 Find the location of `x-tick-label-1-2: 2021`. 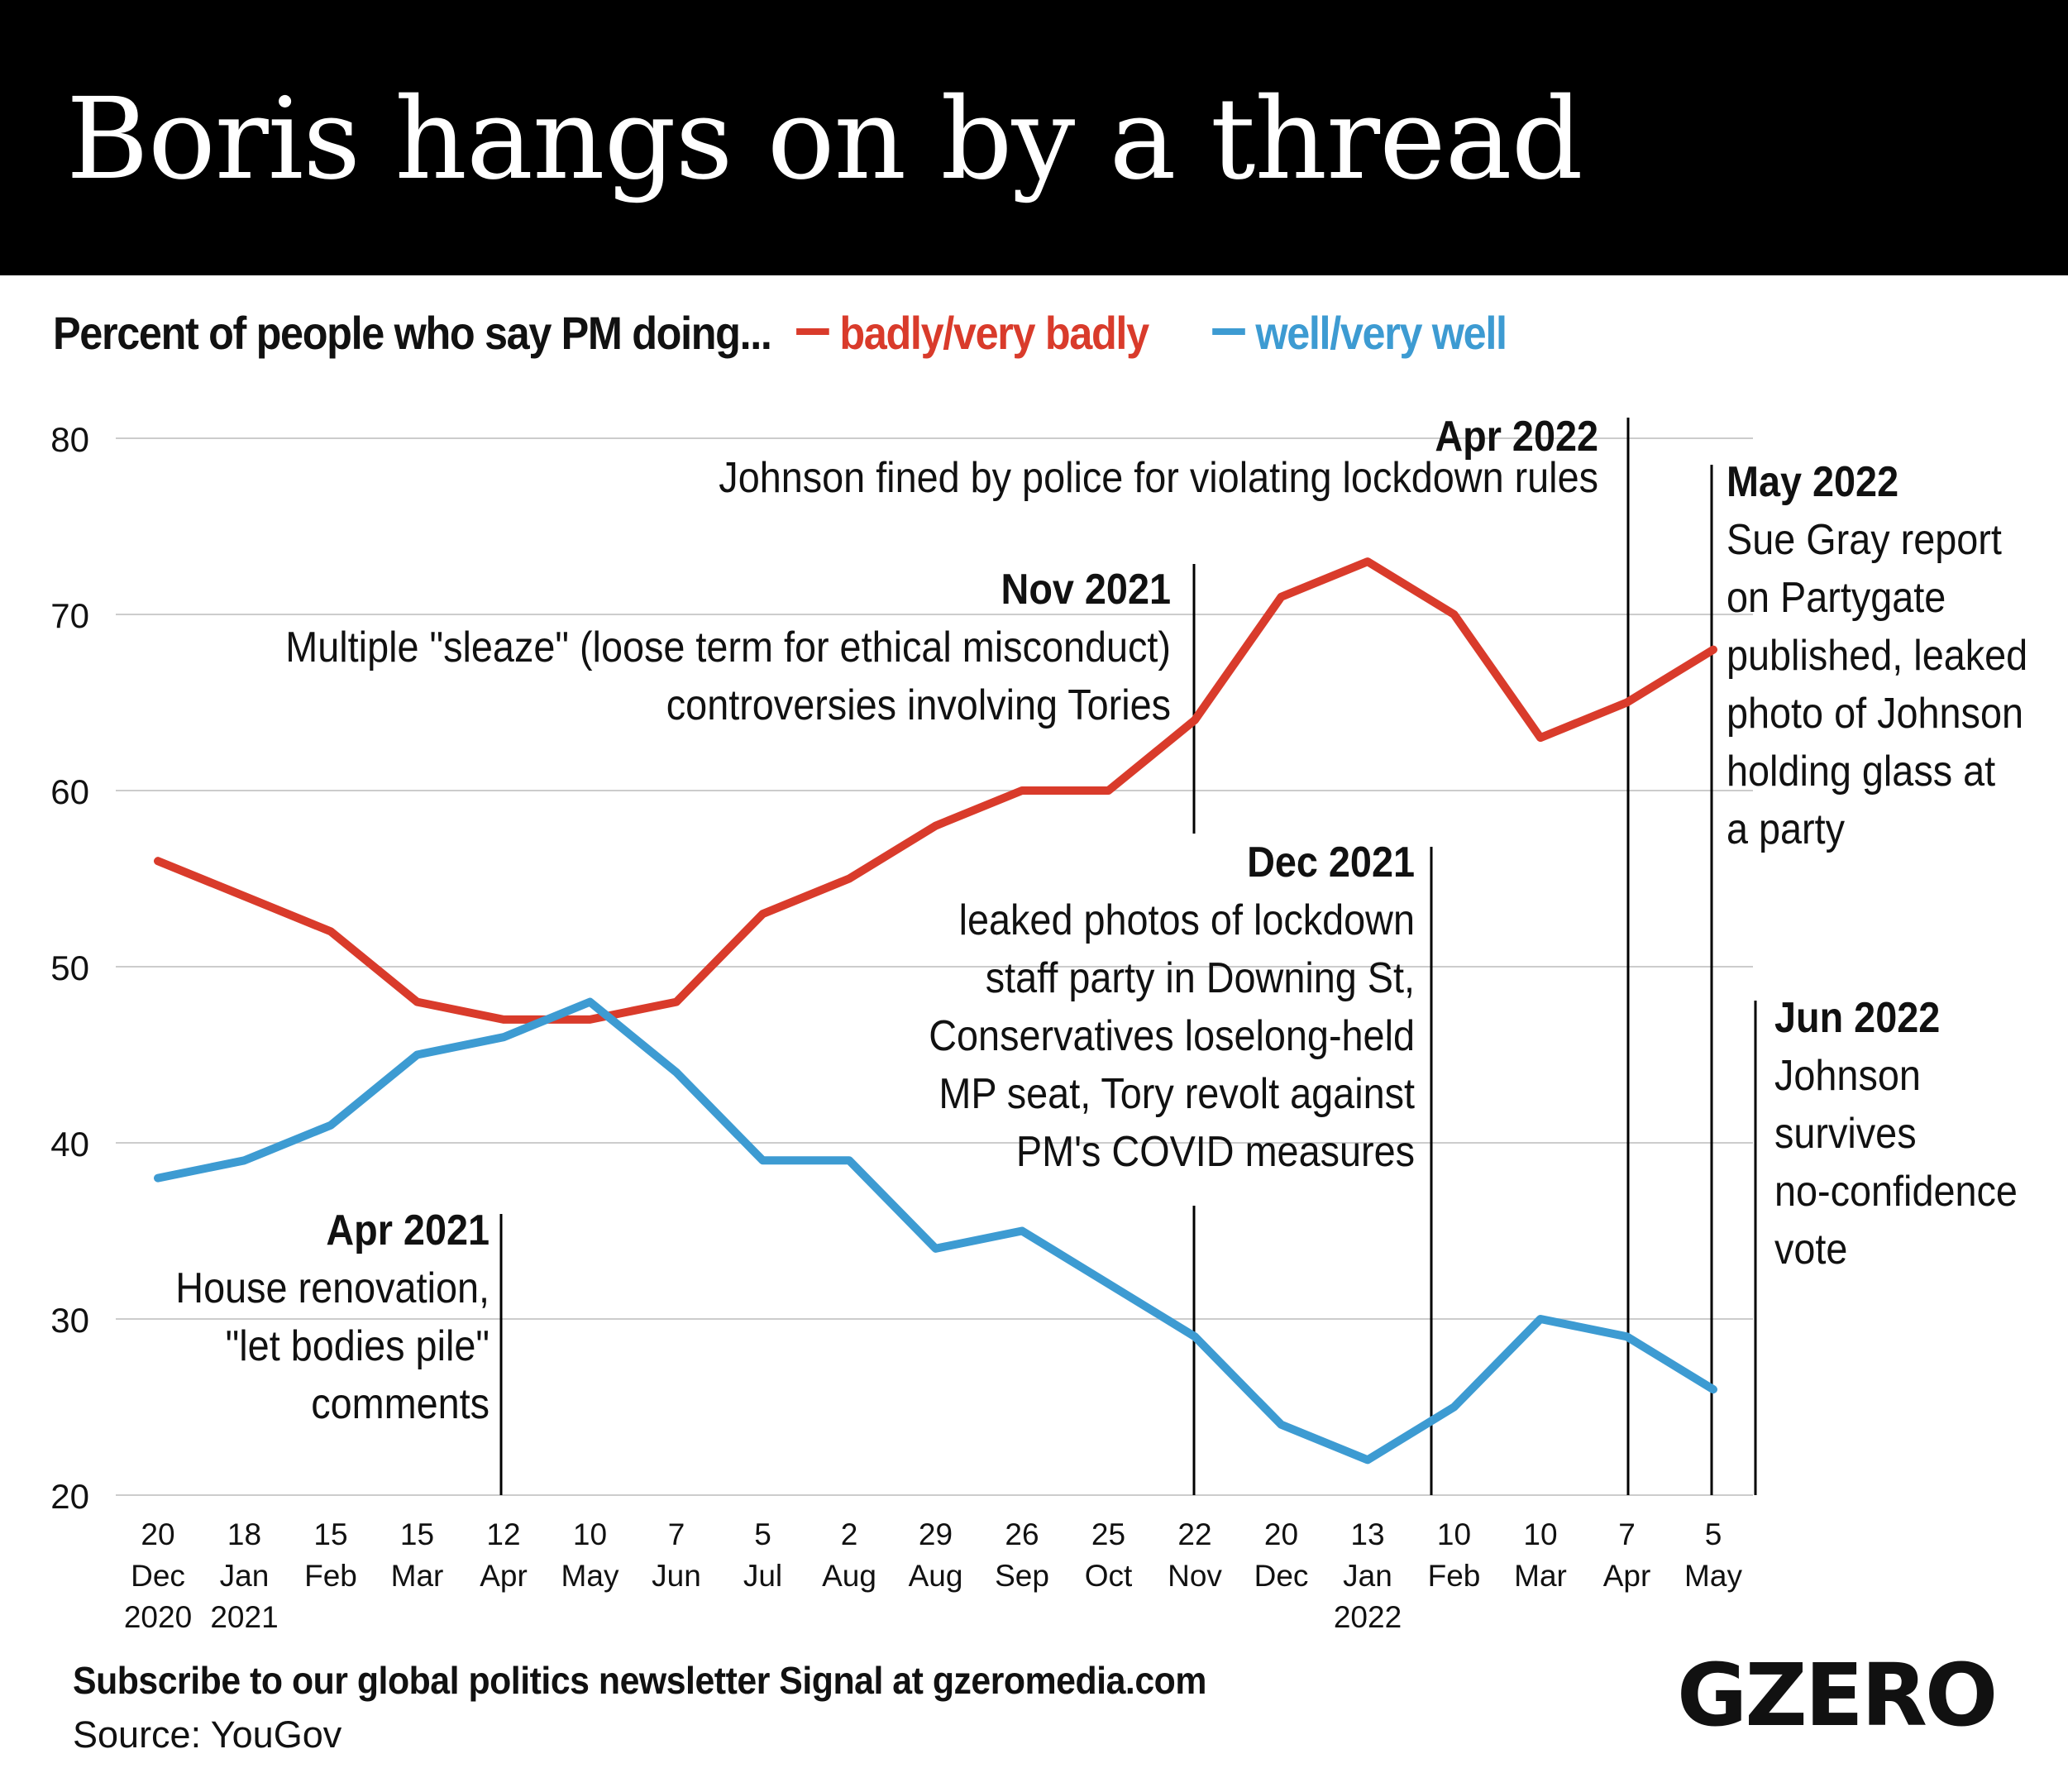

x-tick-label-1-2: 2021 is located at coordinates (244, 1617).